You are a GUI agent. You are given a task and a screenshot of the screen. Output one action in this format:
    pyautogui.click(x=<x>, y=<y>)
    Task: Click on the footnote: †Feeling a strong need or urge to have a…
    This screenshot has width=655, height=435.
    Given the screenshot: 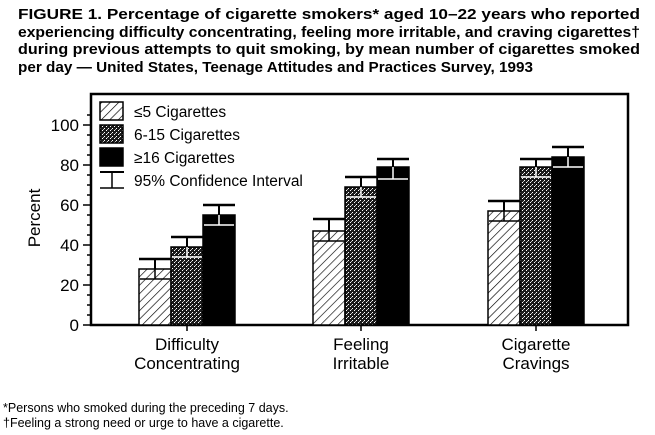 What is the action you would take?
    pyautogui.click(x=143, y=423)
    